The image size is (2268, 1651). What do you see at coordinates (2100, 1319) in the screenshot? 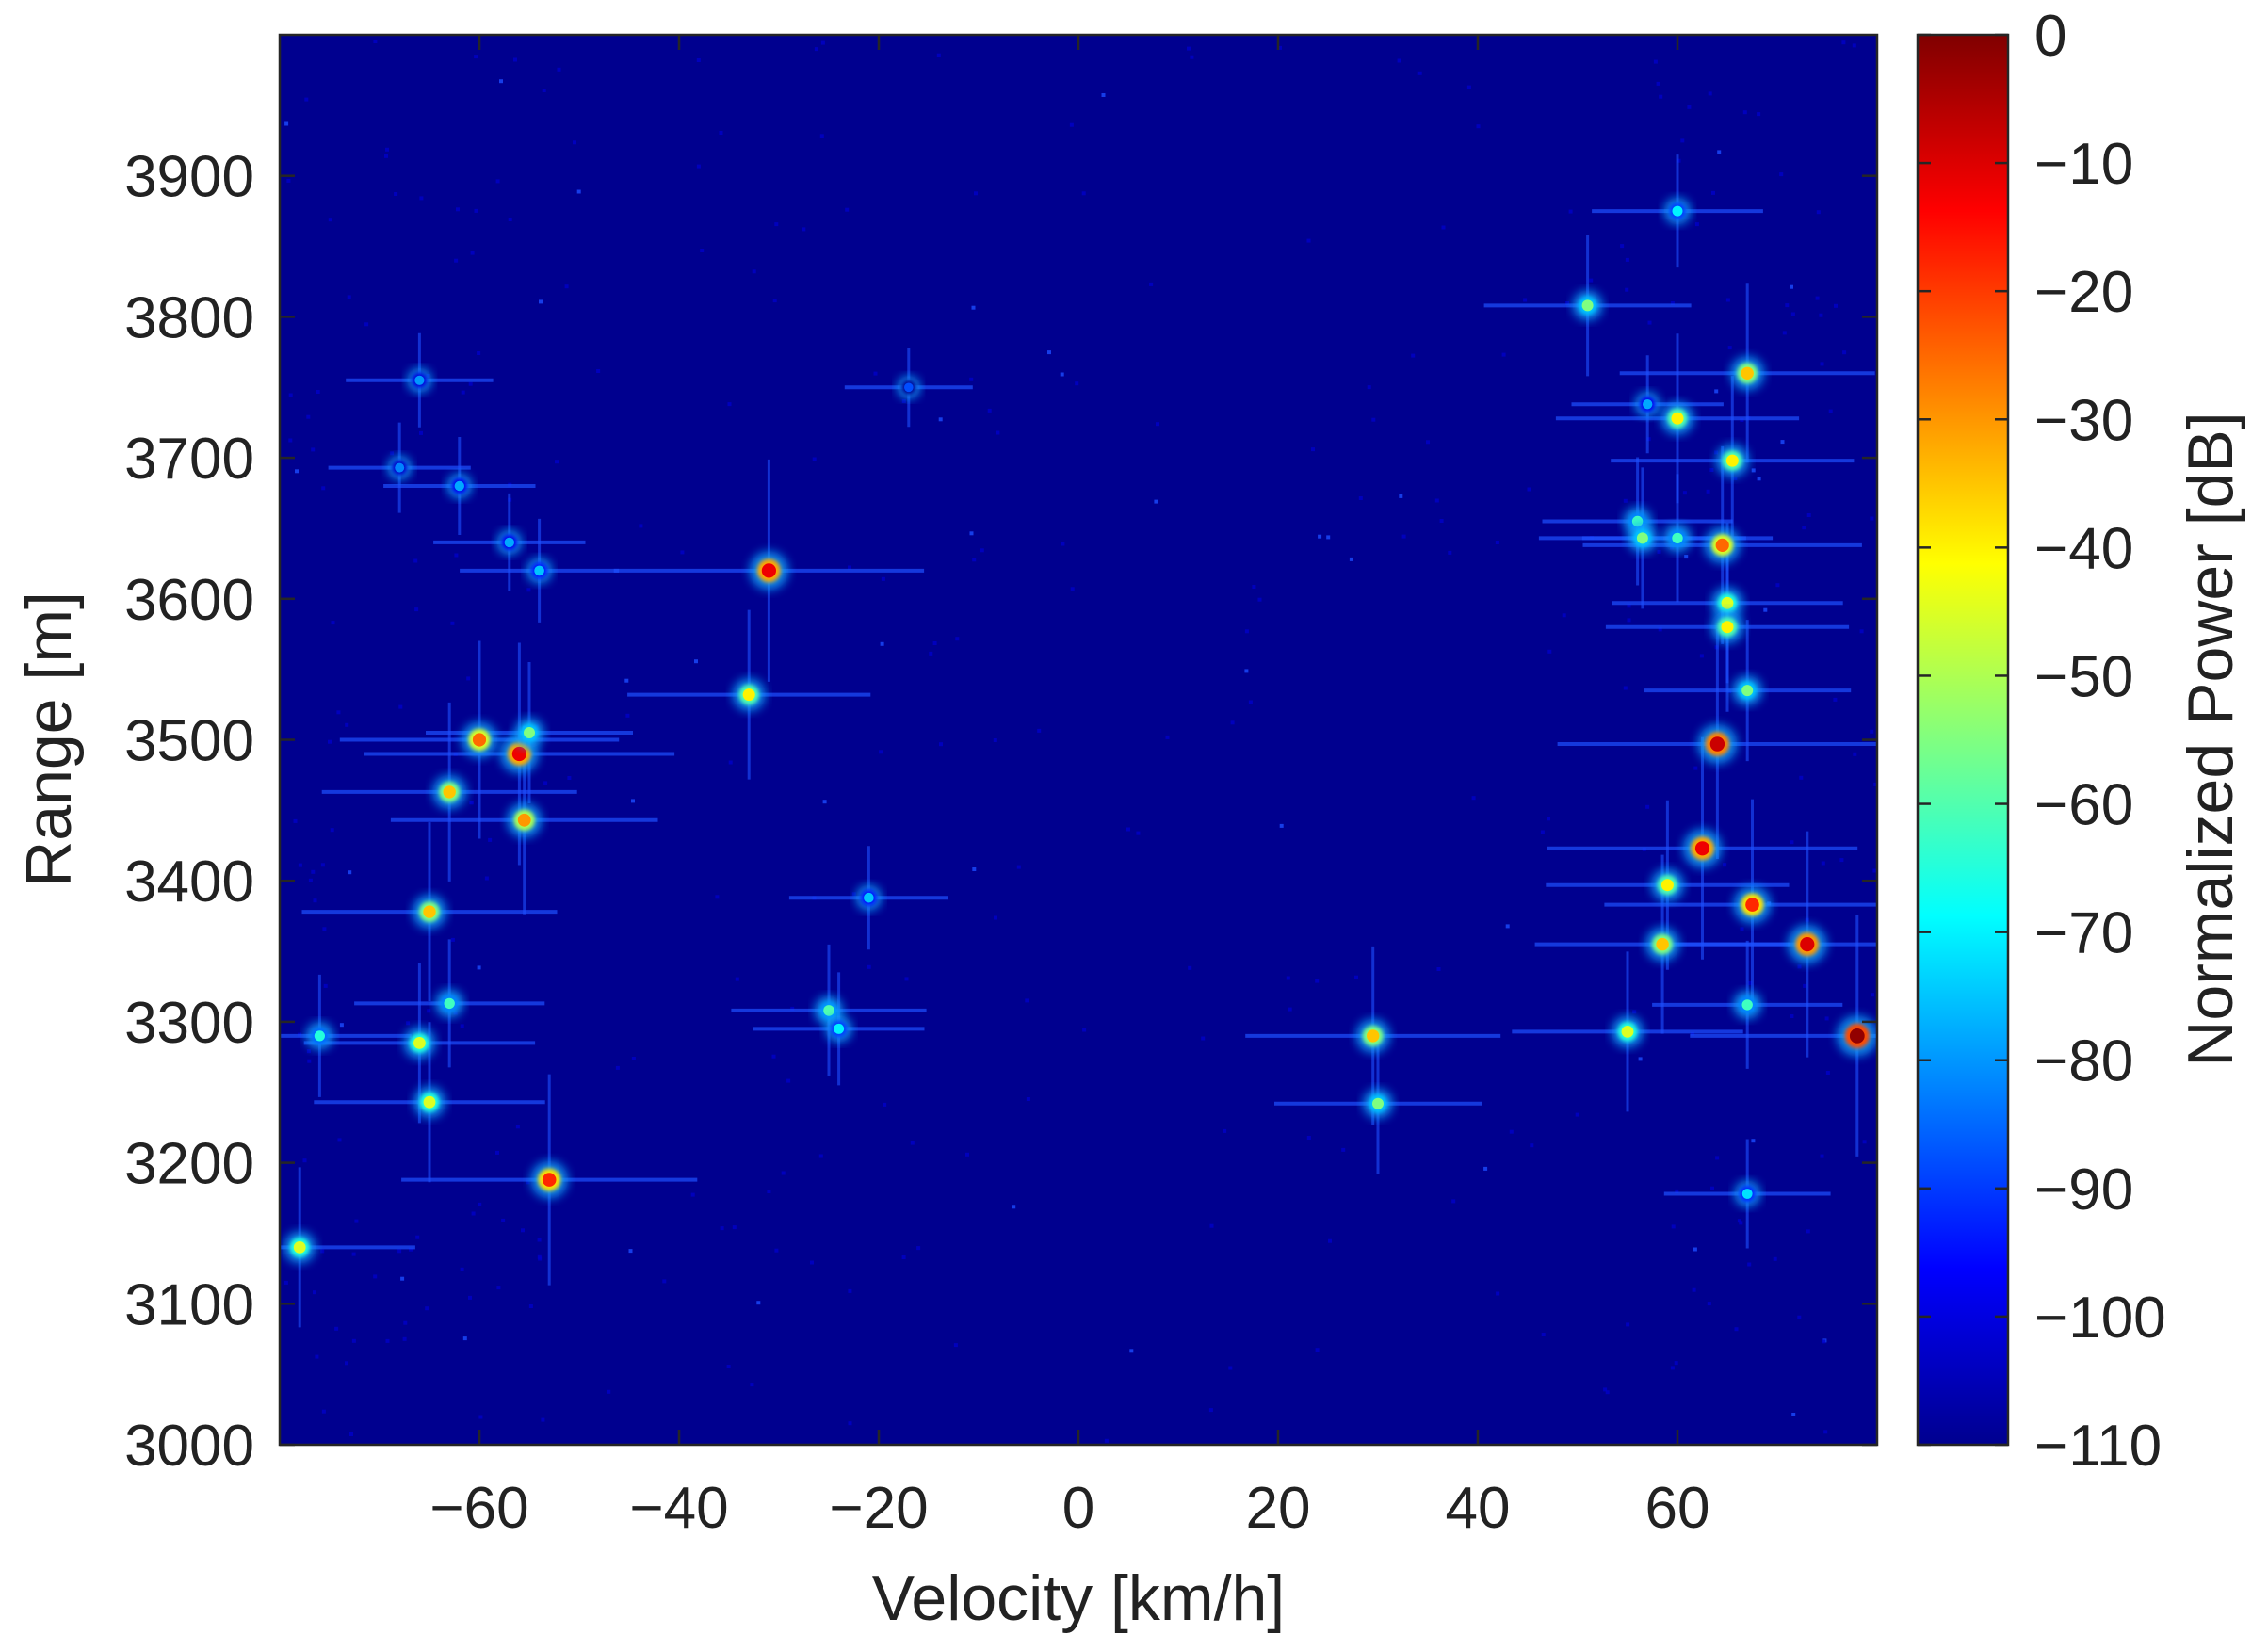
I see `colorbar-tick-label: −100` at bounding box center [2100, 1319].